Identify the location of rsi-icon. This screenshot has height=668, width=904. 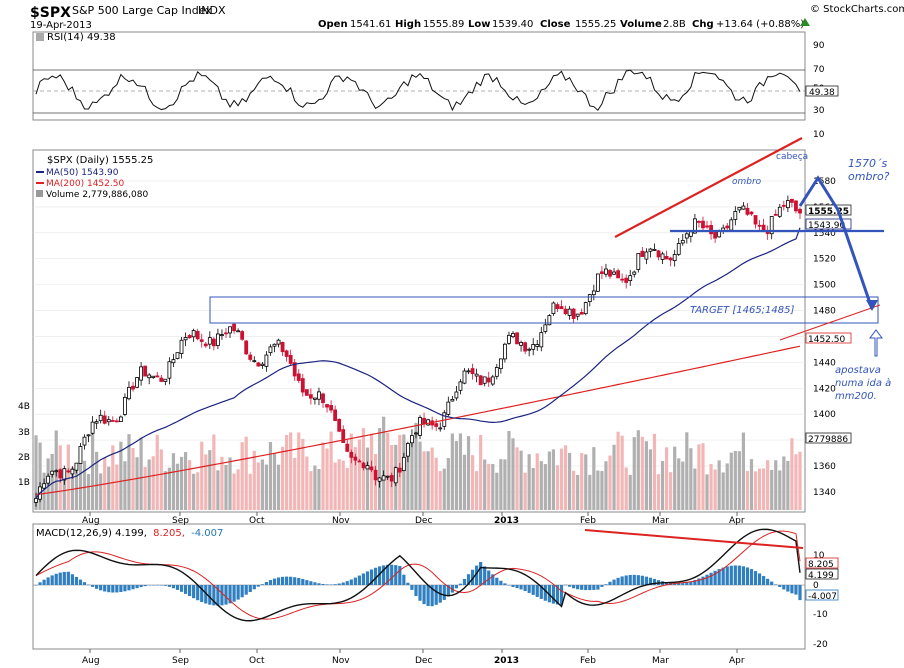
(40, 37).